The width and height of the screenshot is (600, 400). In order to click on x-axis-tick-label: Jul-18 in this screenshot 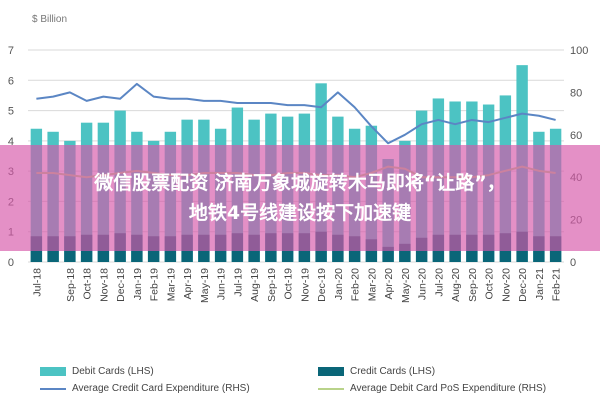, I will do `click(37, 282)`.